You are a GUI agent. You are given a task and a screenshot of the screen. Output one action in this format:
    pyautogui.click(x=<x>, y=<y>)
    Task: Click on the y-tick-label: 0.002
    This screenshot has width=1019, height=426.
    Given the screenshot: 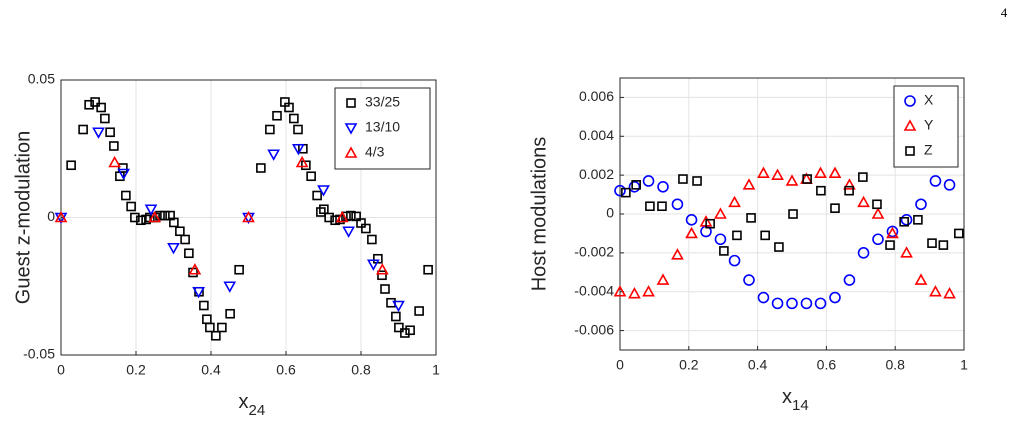 What is the action you would take?
    pyautogui.click(x=596, y=174)
    